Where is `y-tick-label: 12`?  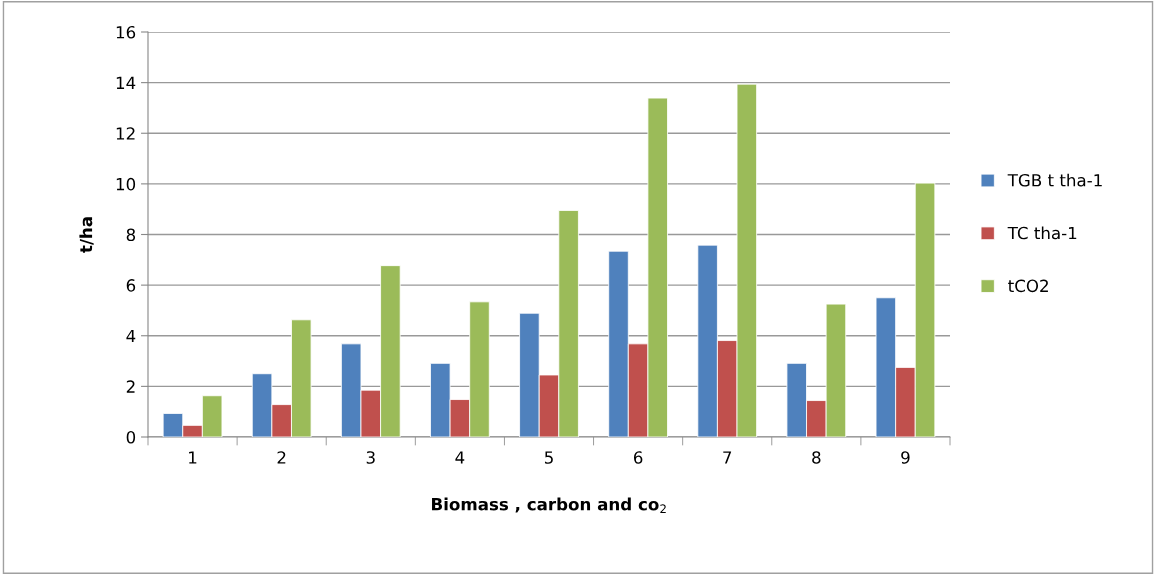 y-tick-label: 12 is located at coordinates (125, 133).